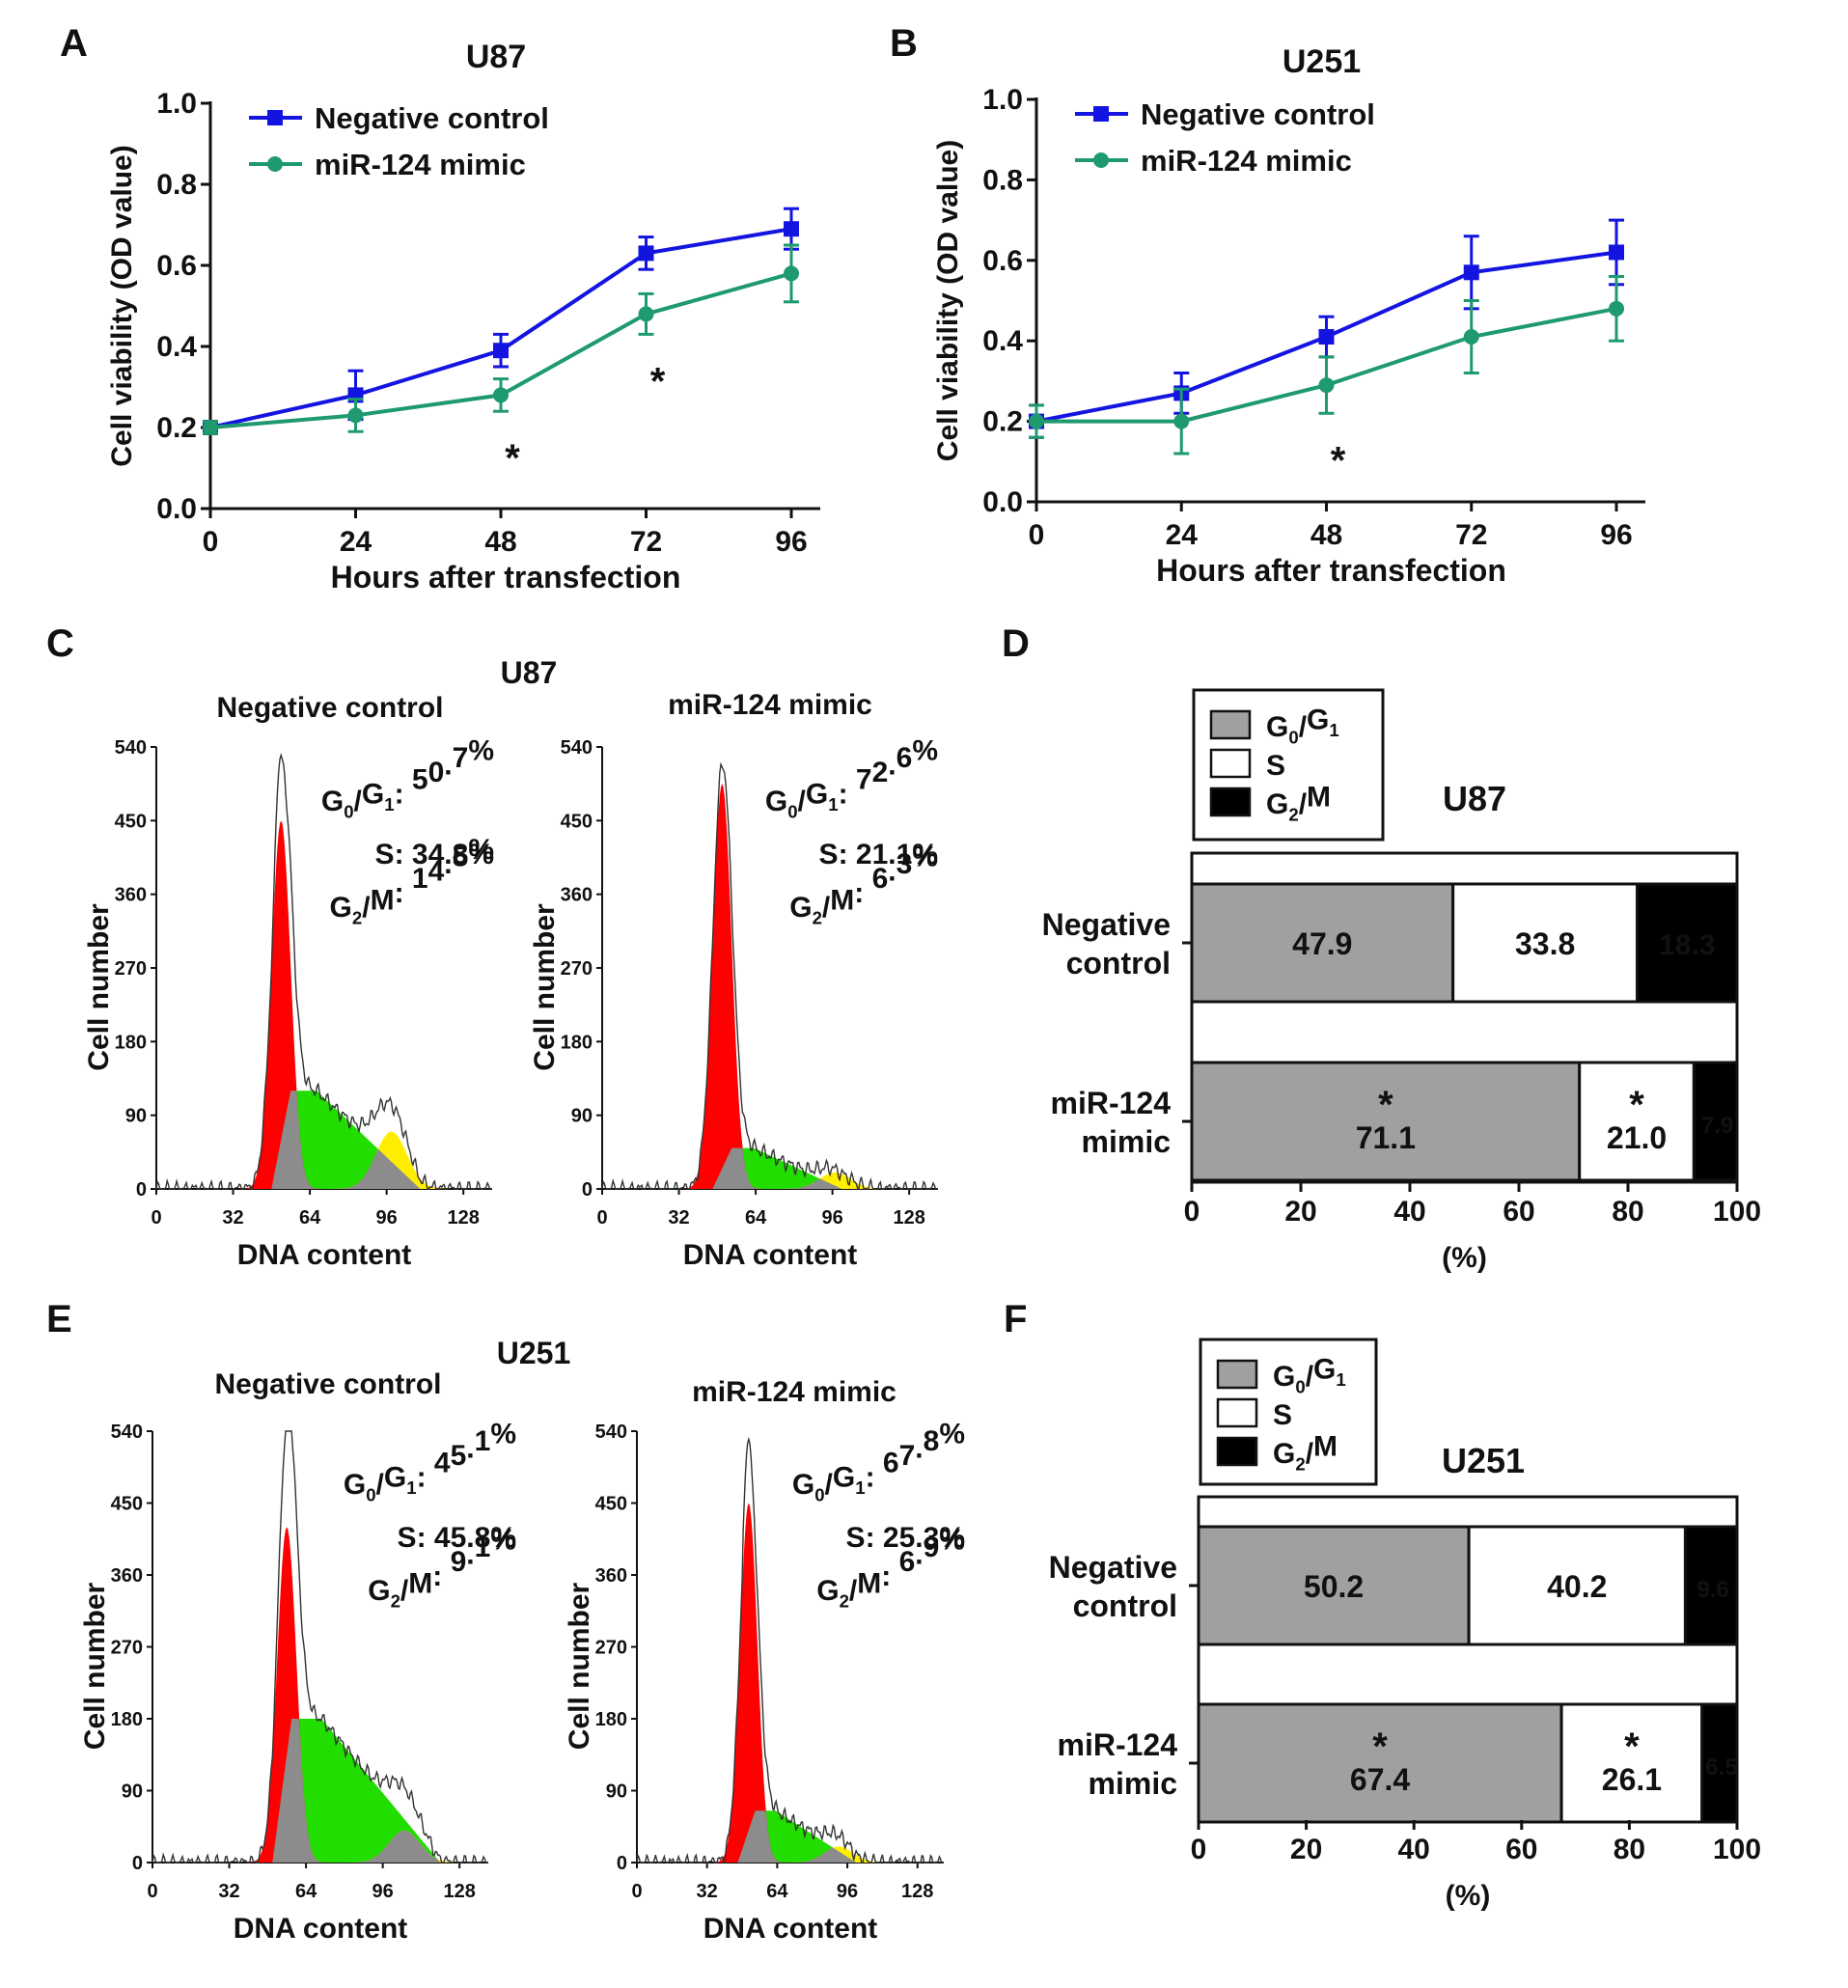 The height and width of the screenshot is (1988, 1848). What do you see at coordinates (60, 643) in the screenshot?
I see `panel-letter-c: C` at bounding box center [60, 643].